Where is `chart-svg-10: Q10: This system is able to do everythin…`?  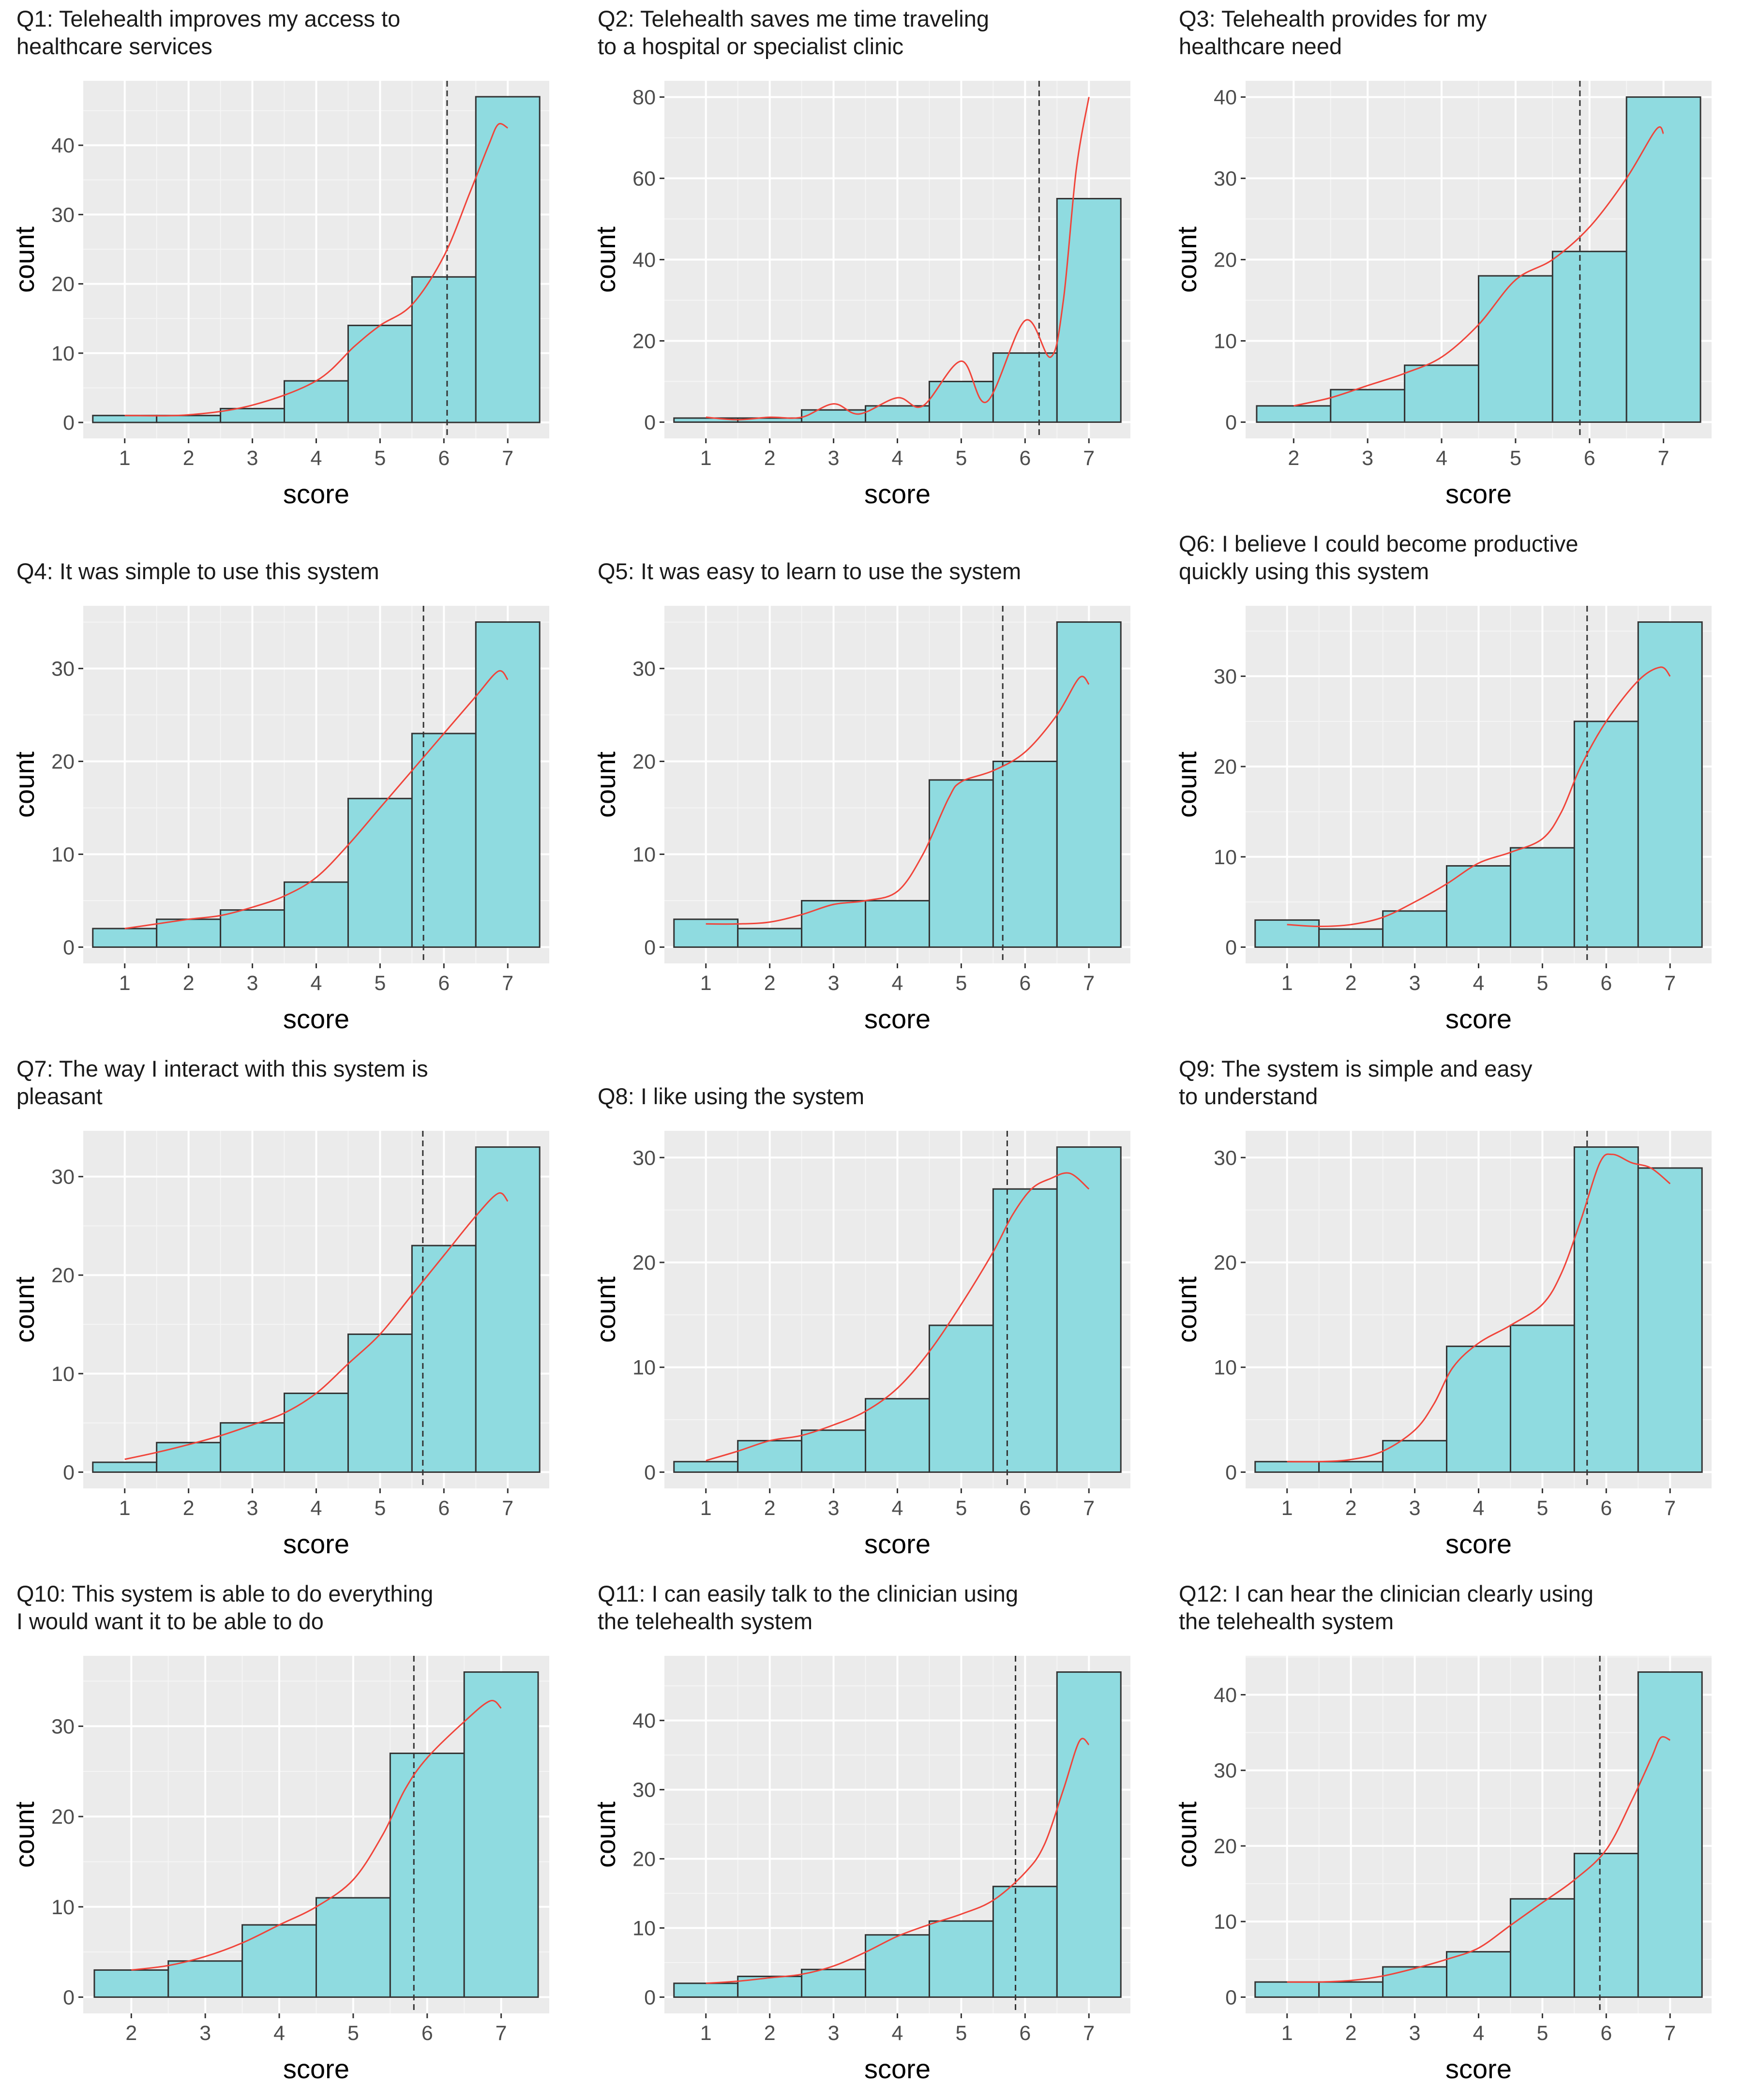 chart-svg-10: Q10: This system is able to do everythin… is located at coordinates (279, 1833).